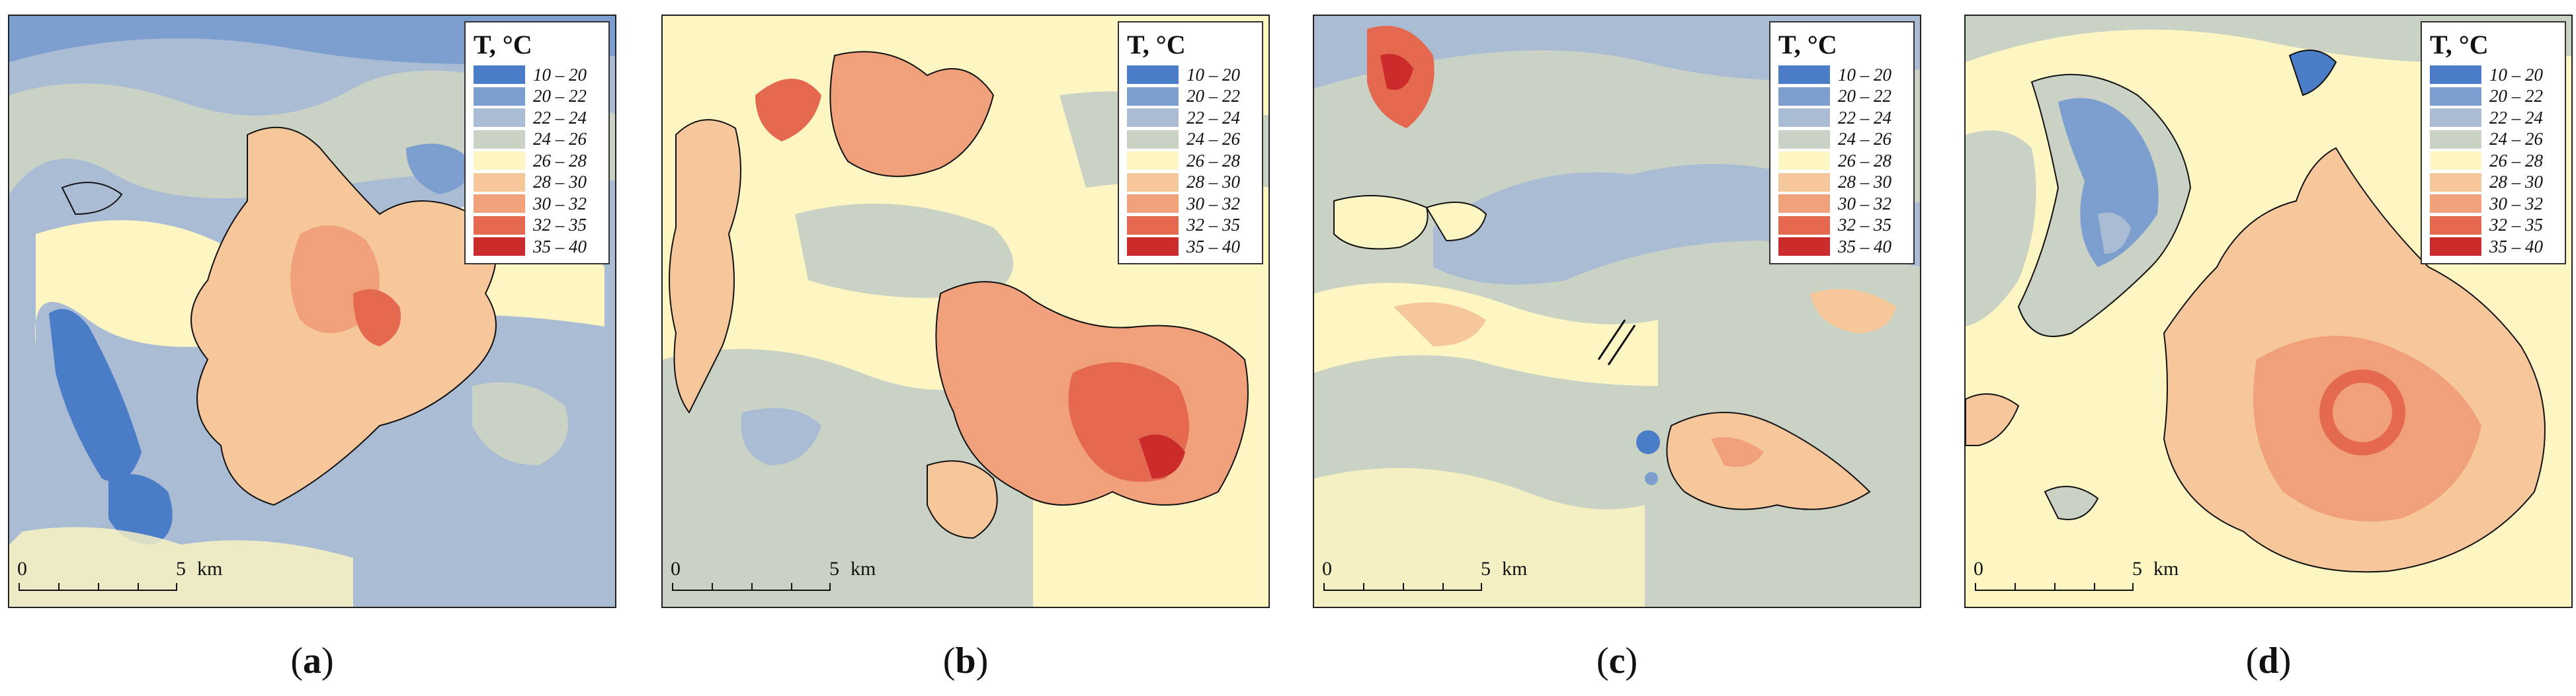  What do you see at coordinates (2137, 569) in the screenshot?
I see `scale-bar-five: 5` at bounding box center [2137, 569].